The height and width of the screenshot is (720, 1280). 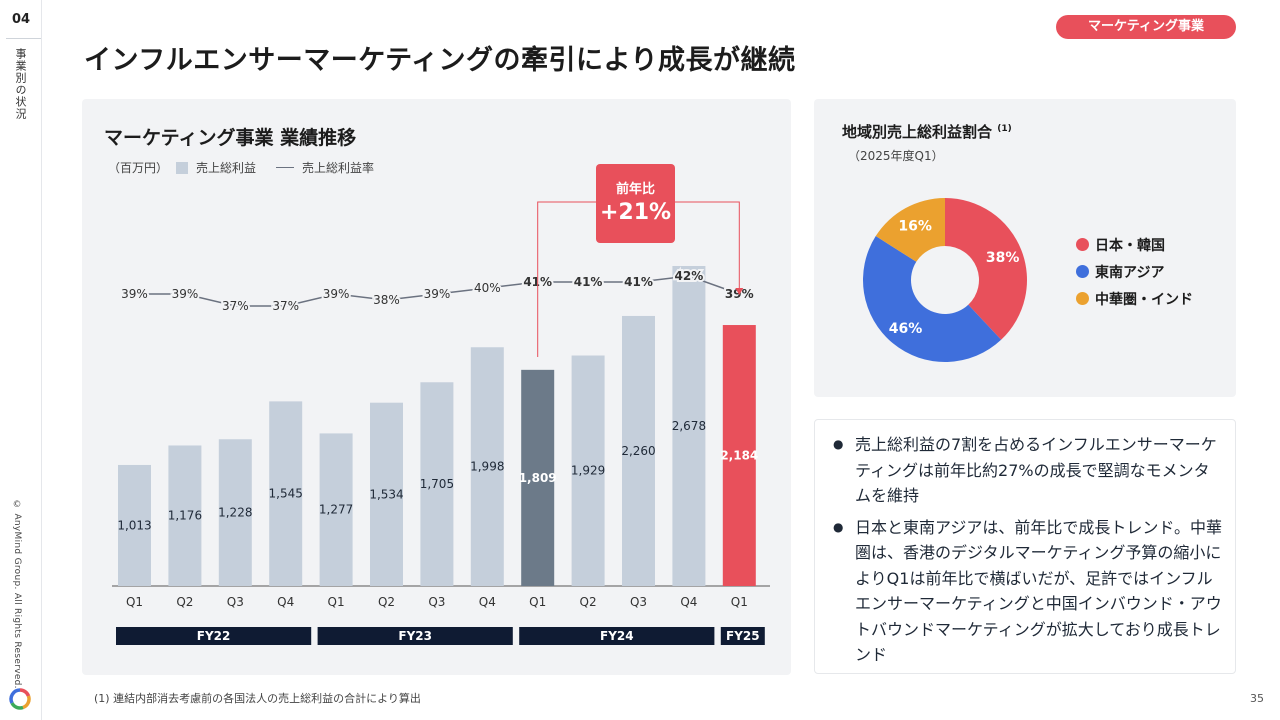 I want to click on pie-legend-label: 日本・韓国, so click(x=1130, y=245).